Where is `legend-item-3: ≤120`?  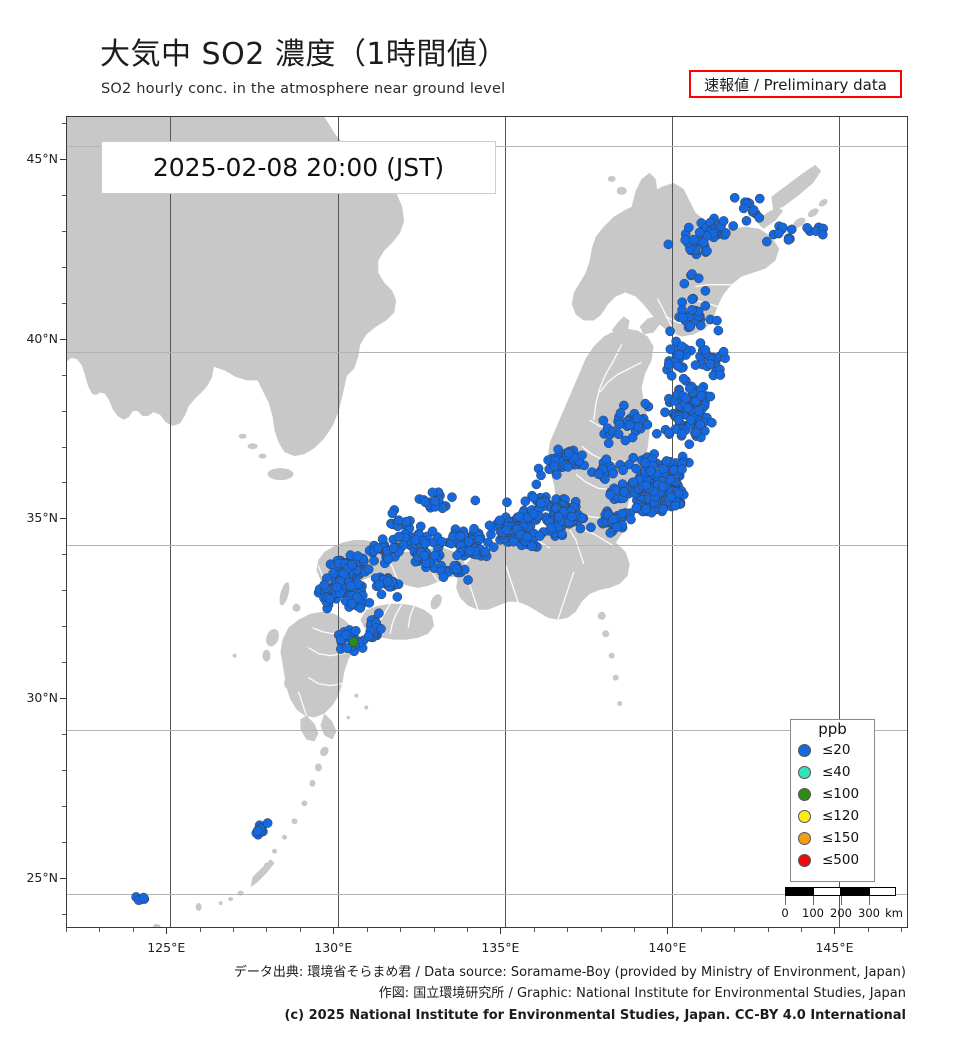 legend-item-3: ≤120 is located at coordinates (832, 816).